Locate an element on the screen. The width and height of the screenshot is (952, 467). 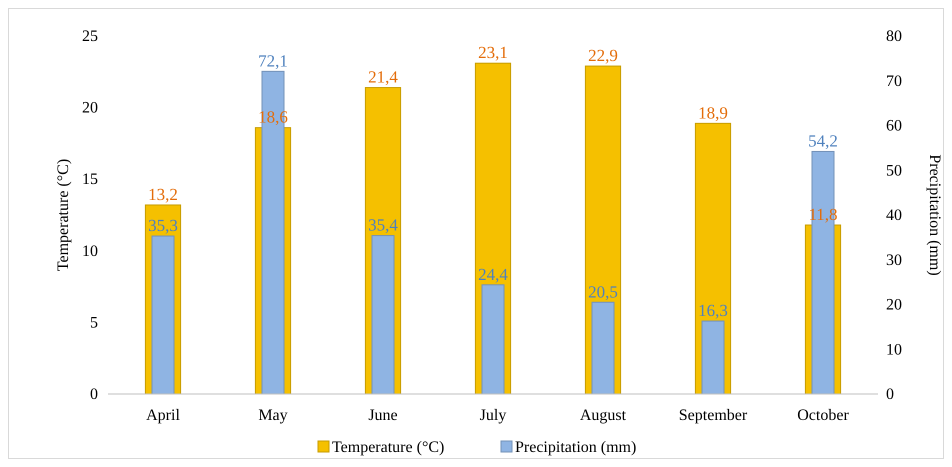
x-tick-label: May is located at coordinates (273, 415).